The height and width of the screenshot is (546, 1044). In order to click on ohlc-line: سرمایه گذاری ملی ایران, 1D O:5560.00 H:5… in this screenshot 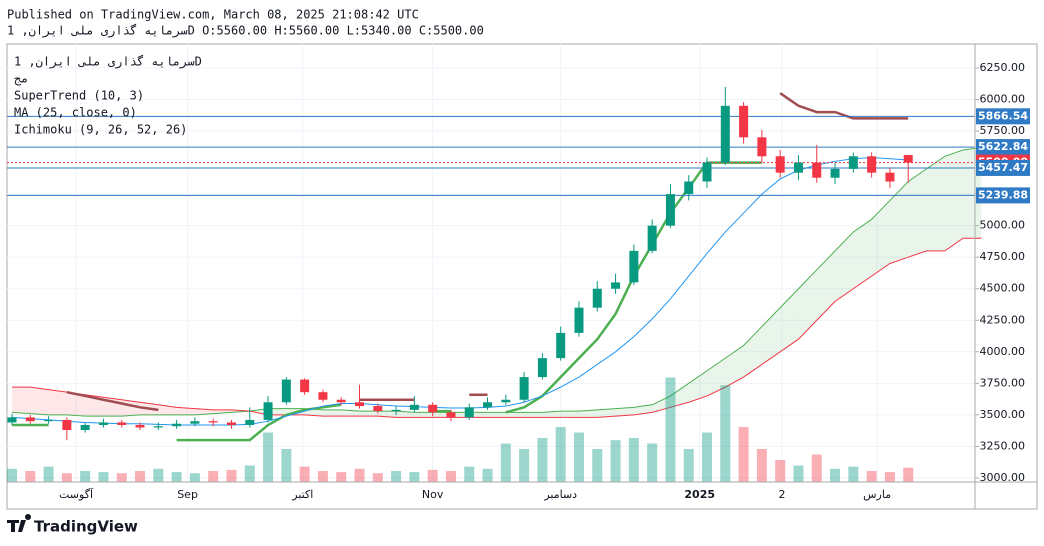, I will do `click(245, 31)`.